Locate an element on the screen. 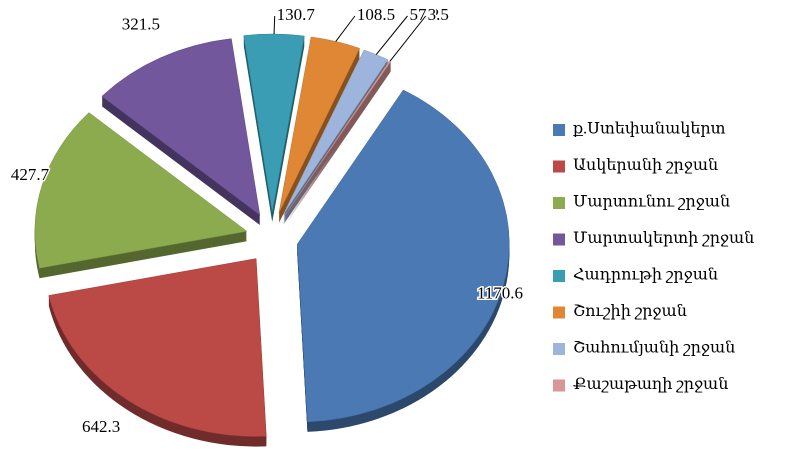 Image resolution: width=787 pixels, height=463 pixels. data-label: 57.2 is located at coordinates (424, 14).